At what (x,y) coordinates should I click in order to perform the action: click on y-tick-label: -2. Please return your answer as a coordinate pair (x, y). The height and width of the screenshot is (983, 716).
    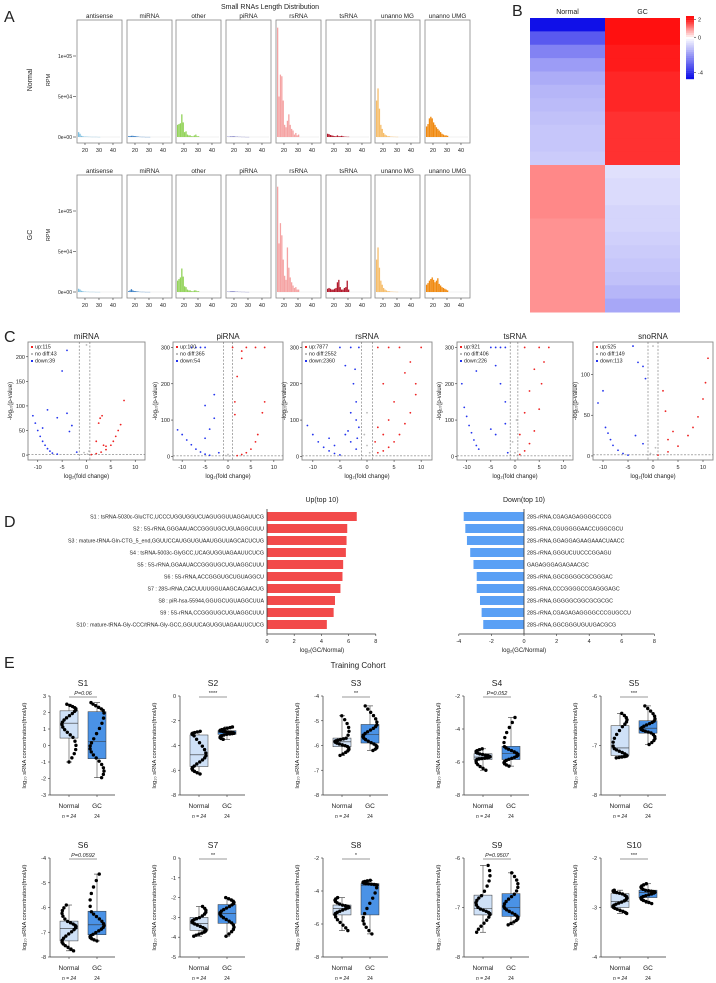
    Looking at the image, I should click on (594, 859).